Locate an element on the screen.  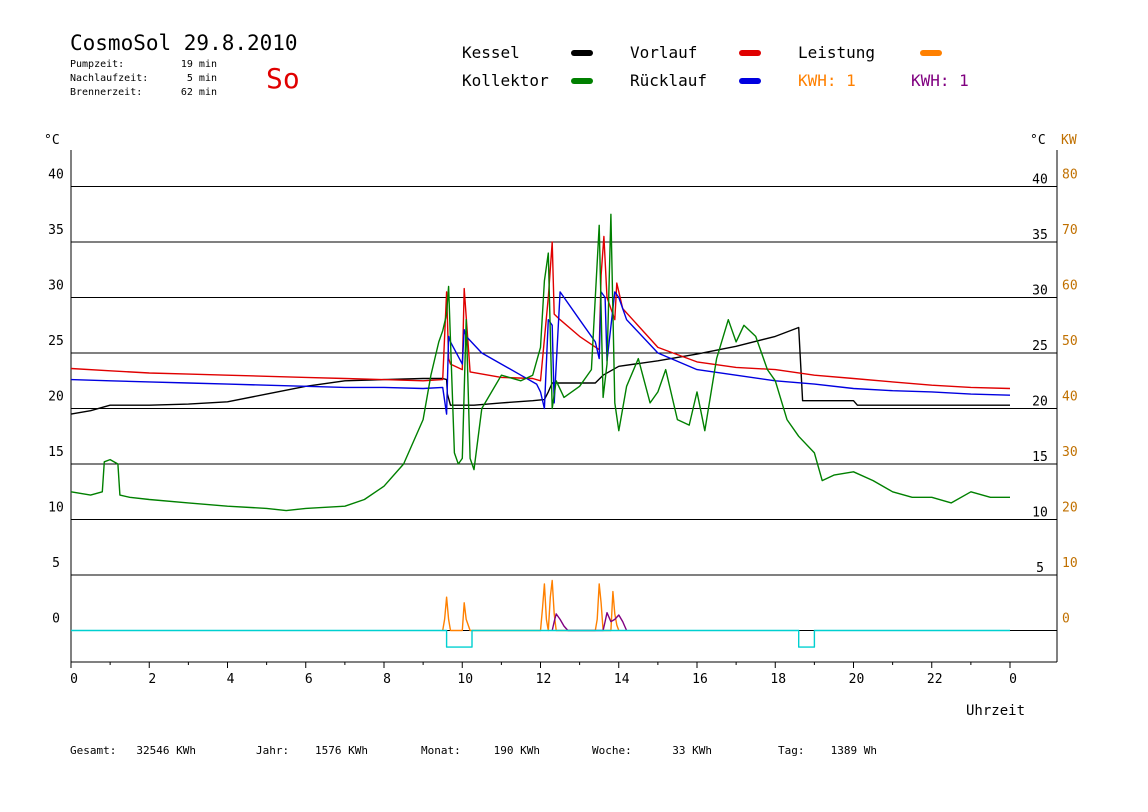
y-tick-label-left: 35 is located at coordinates (56, 230).